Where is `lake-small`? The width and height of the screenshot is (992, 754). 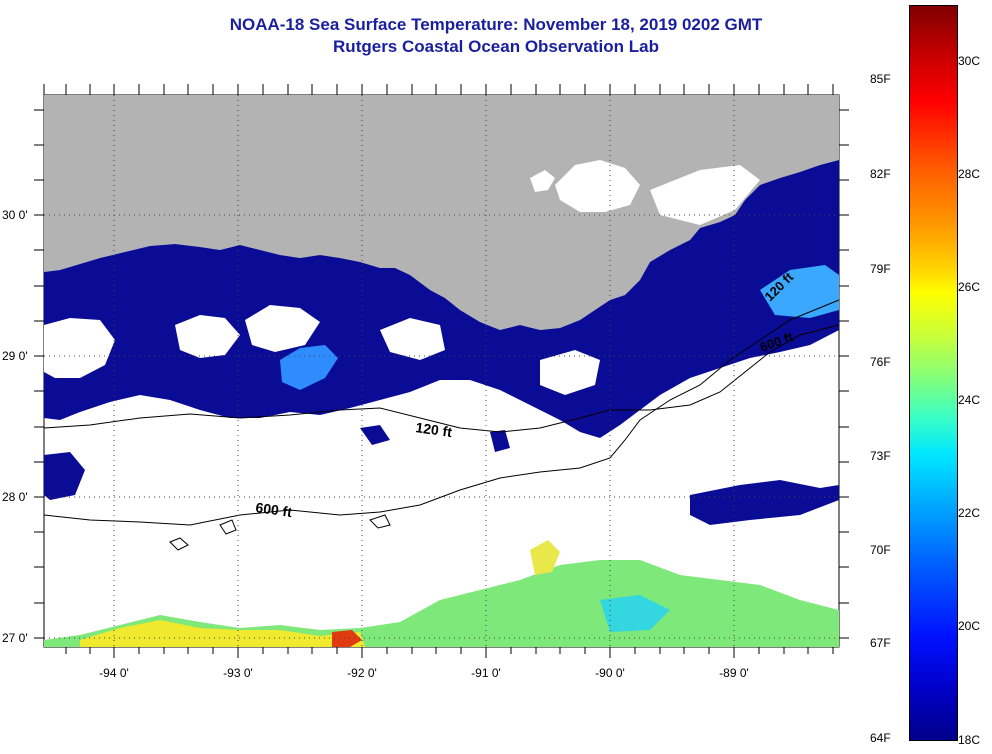 lake-small is located at coordinates (542, 181).